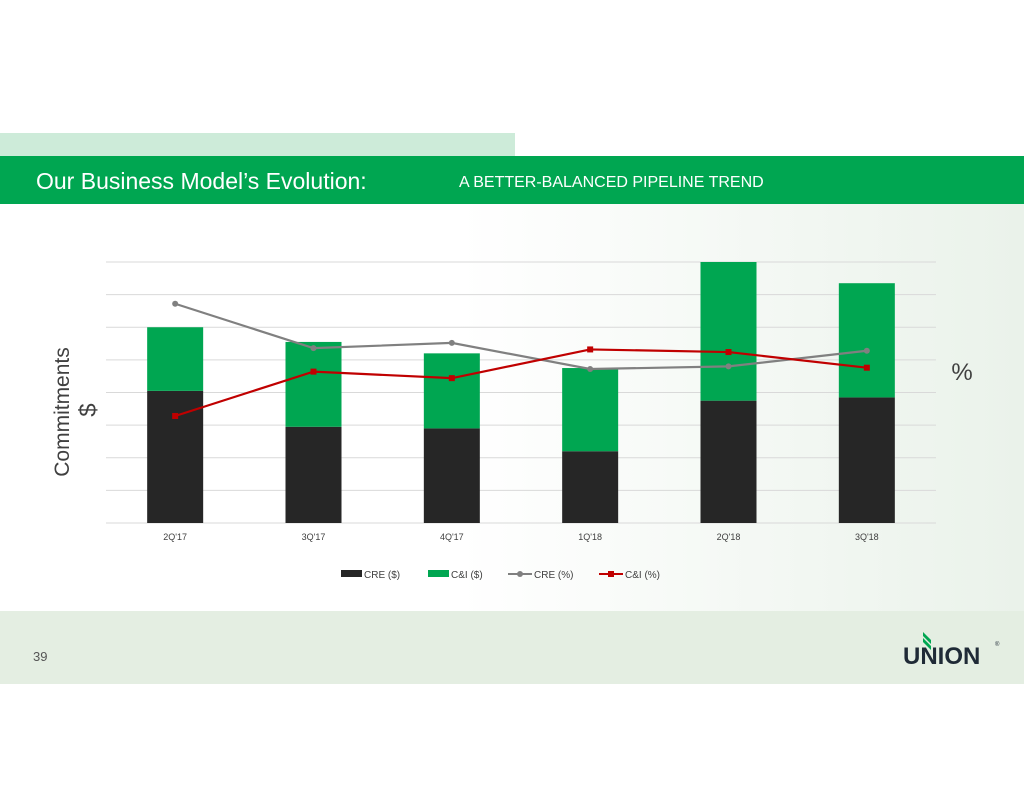  I want to click on x-tick-label: 1Q'18, so click(590, 537).